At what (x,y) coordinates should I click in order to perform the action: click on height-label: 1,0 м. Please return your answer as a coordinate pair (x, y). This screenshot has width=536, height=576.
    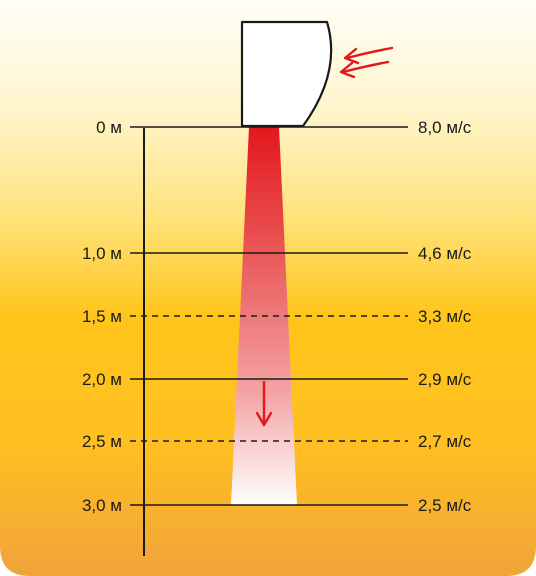
    Looking at the image, I should click on (102, 253).